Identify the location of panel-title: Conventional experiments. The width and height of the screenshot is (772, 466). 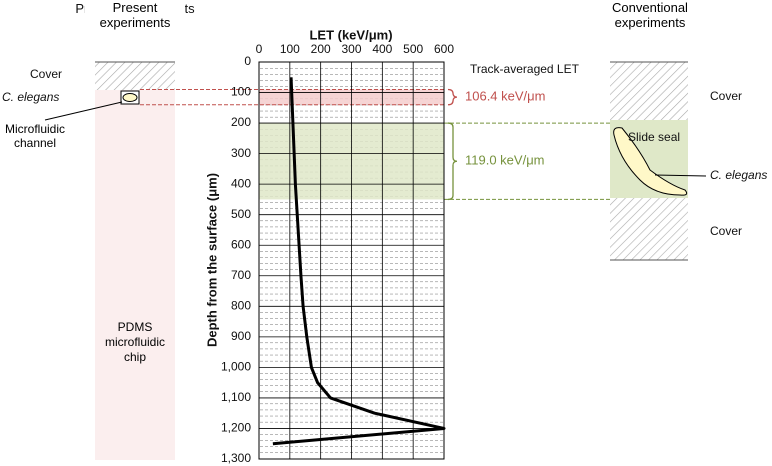
(650, 15).